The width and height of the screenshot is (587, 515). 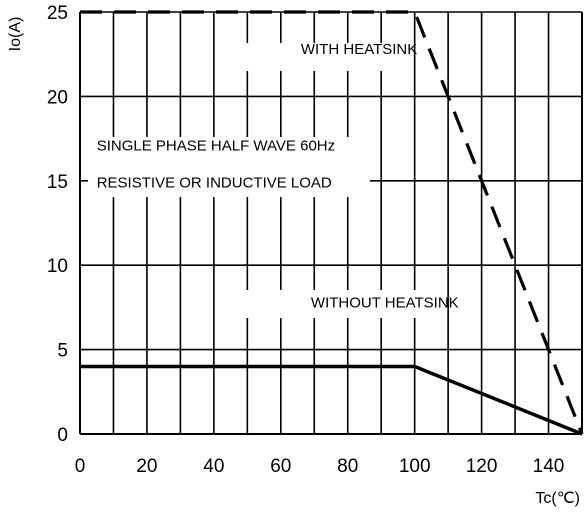 What do you see at coordinates (214, 183) in the screenshot?
I see `annotation-text: RESISTIVE OR INDUCTIVE LOAD` at bounding box center [214, 183].